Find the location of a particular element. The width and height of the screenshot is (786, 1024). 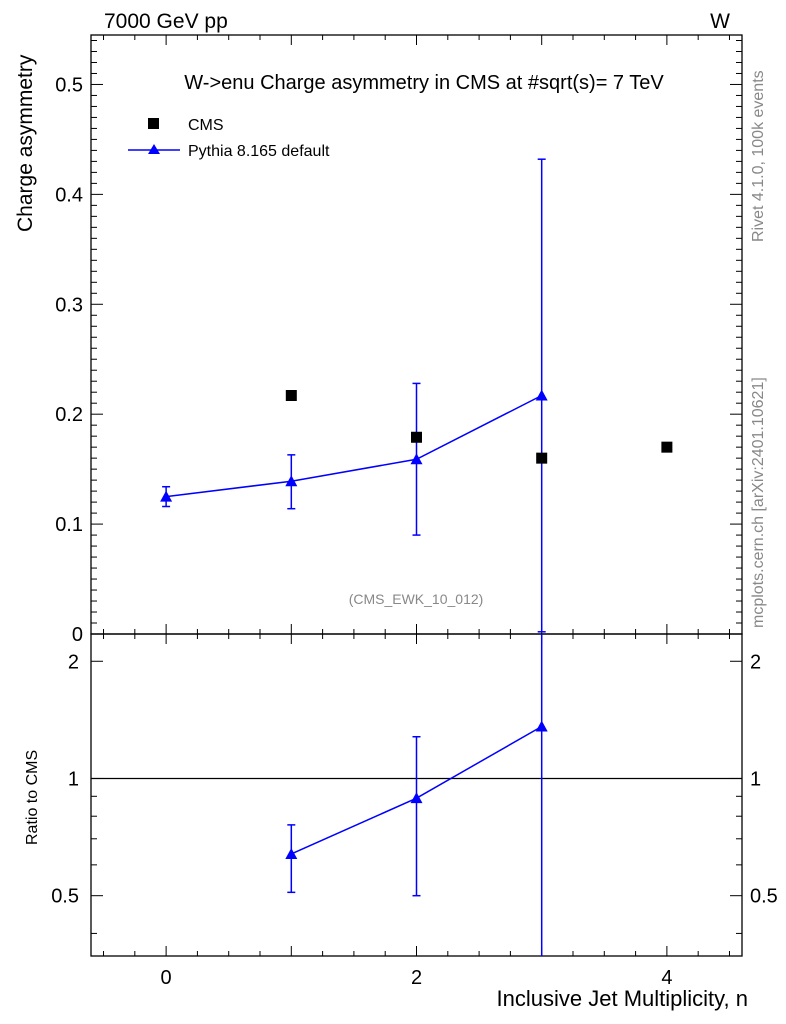

x-tick-label: 2 is located at coordinates (416, 978).